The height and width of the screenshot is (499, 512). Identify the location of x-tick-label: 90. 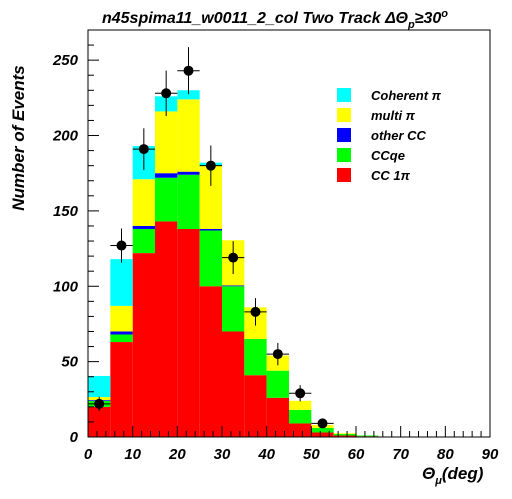
(490, 454).